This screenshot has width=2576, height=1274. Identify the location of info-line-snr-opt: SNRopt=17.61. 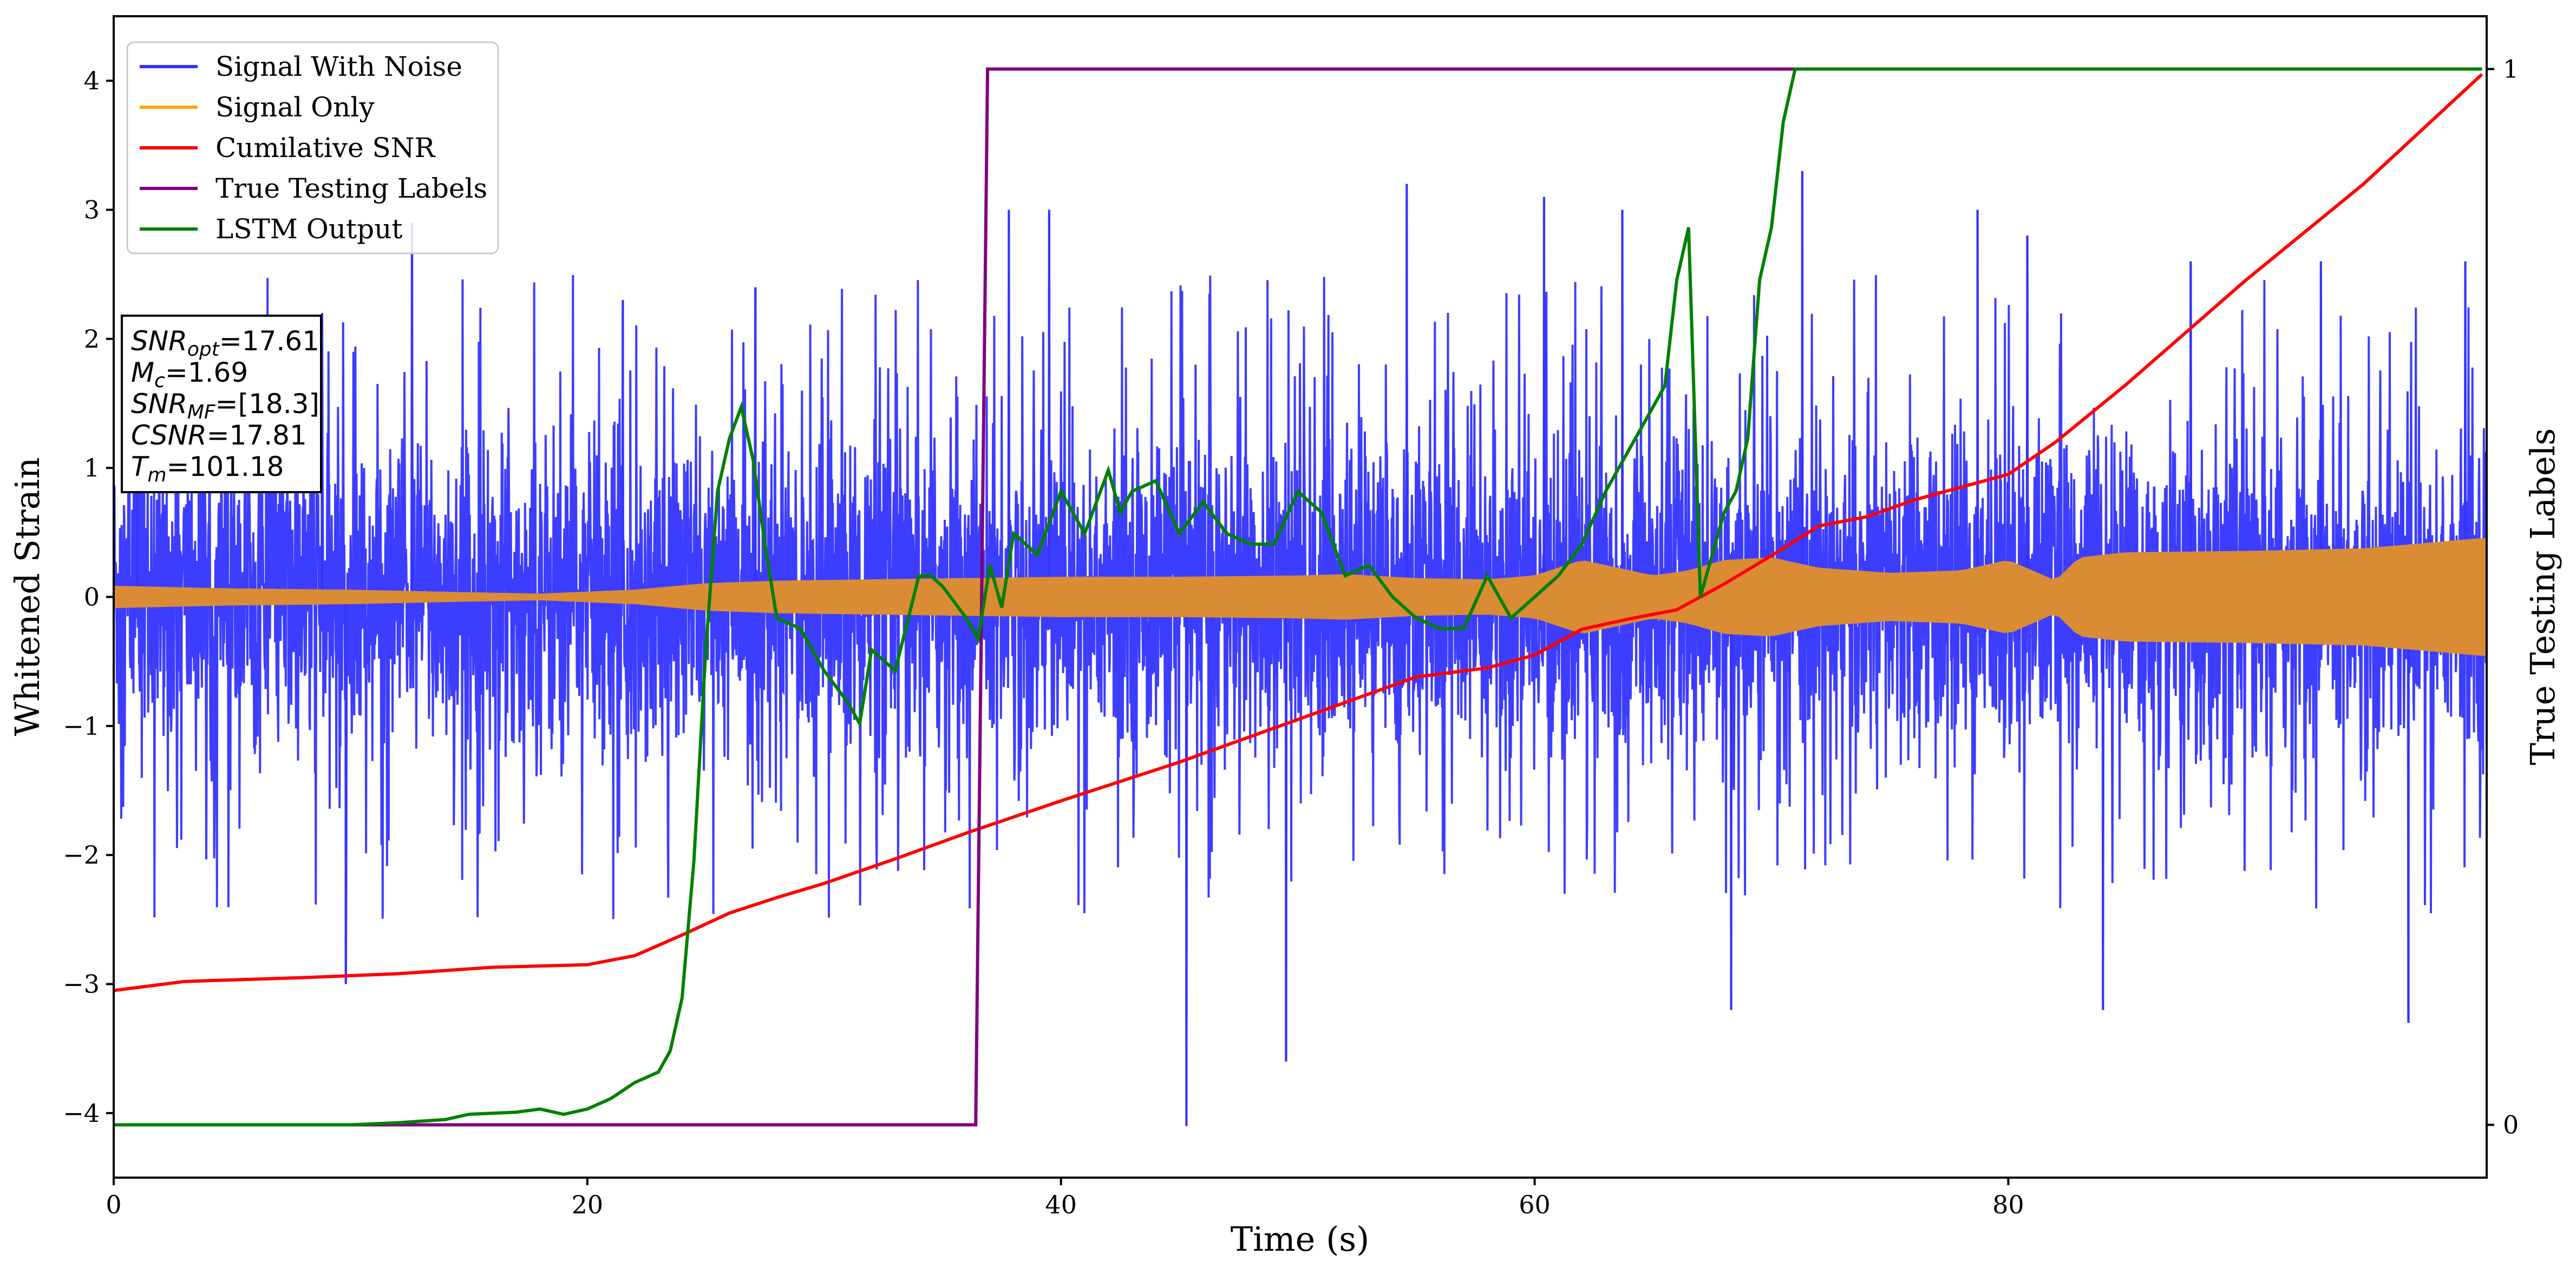
(225, 343).